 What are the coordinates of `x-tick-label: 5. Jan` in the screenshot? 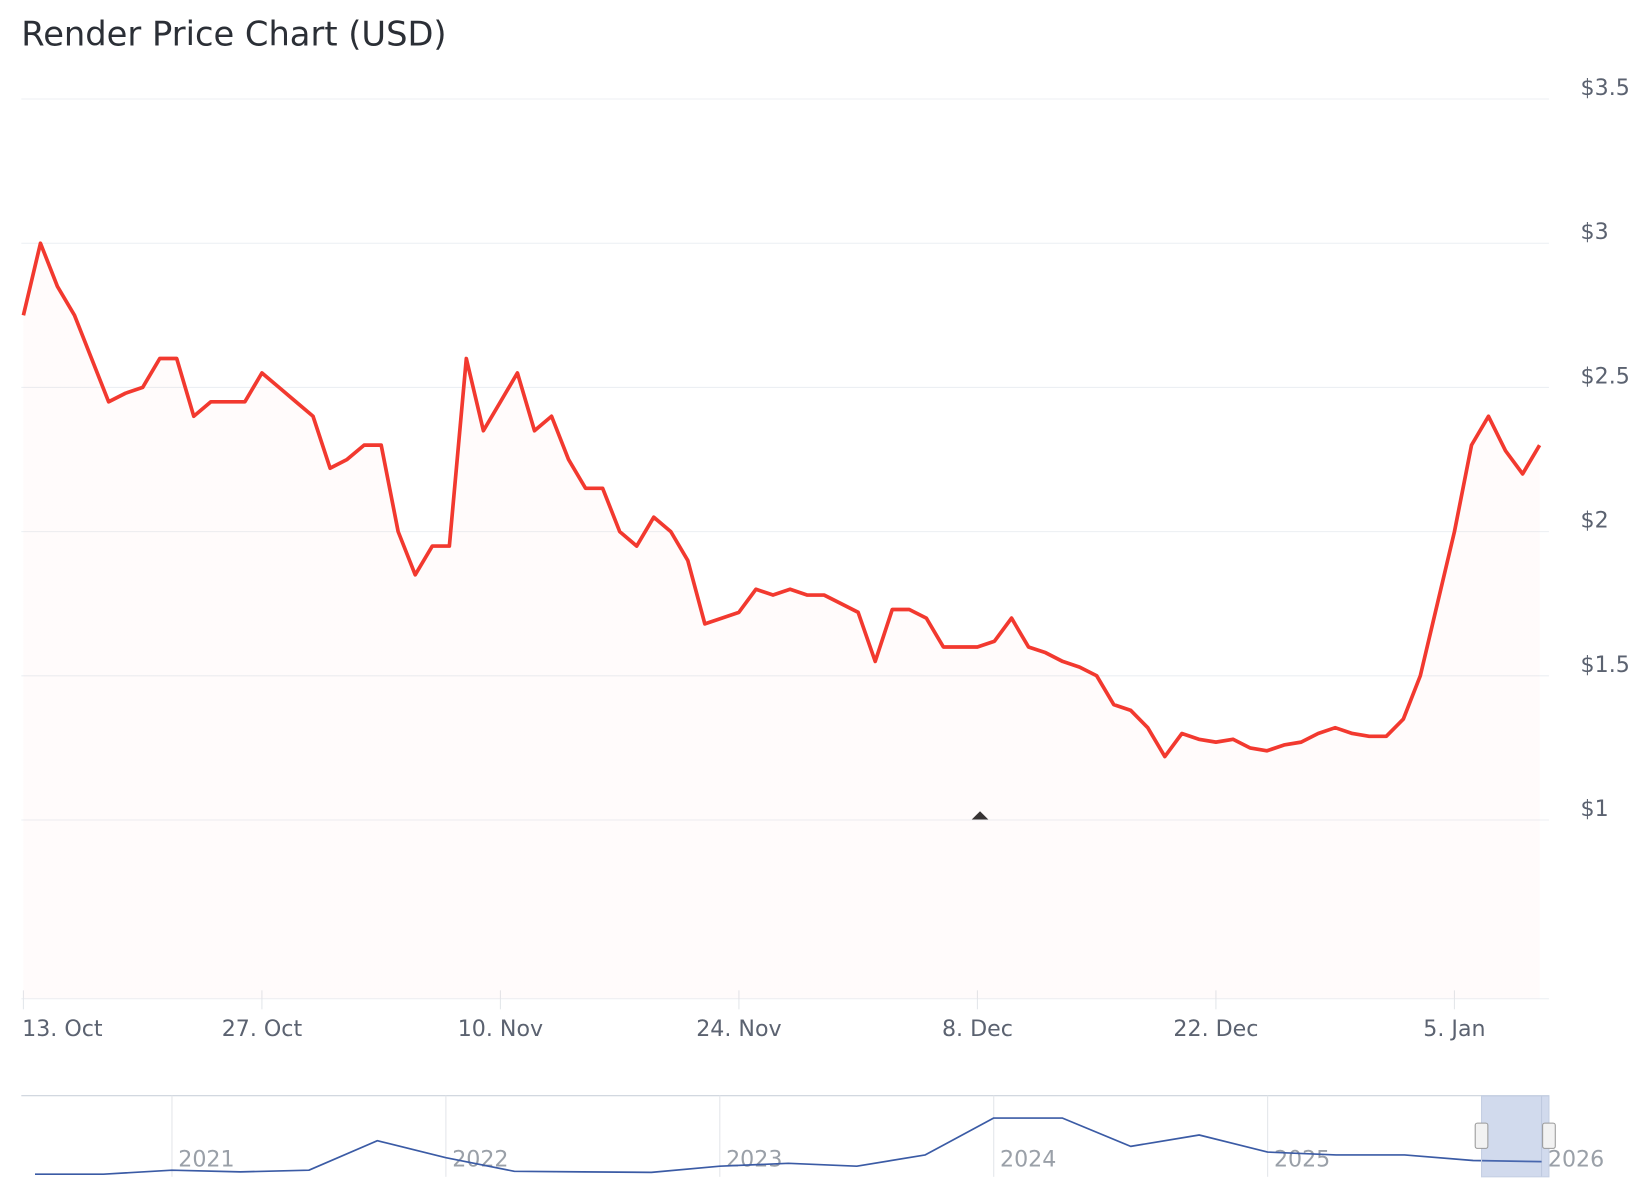 It's located at (1454, 1029).